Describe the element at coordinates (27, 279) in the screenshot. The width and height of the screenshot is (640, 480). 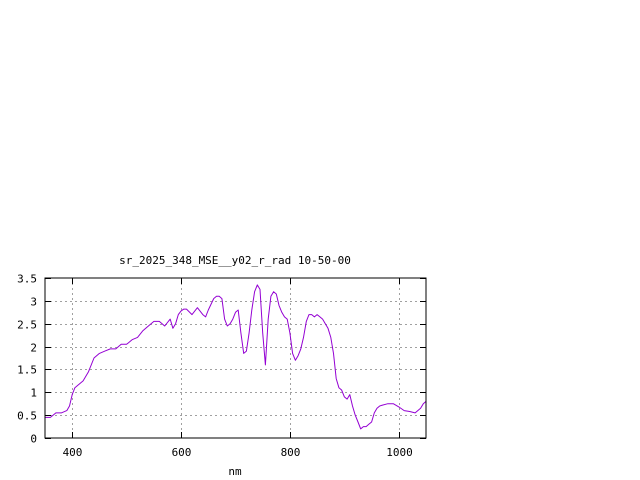
I see `y-tick-label: 3.5` at that location.